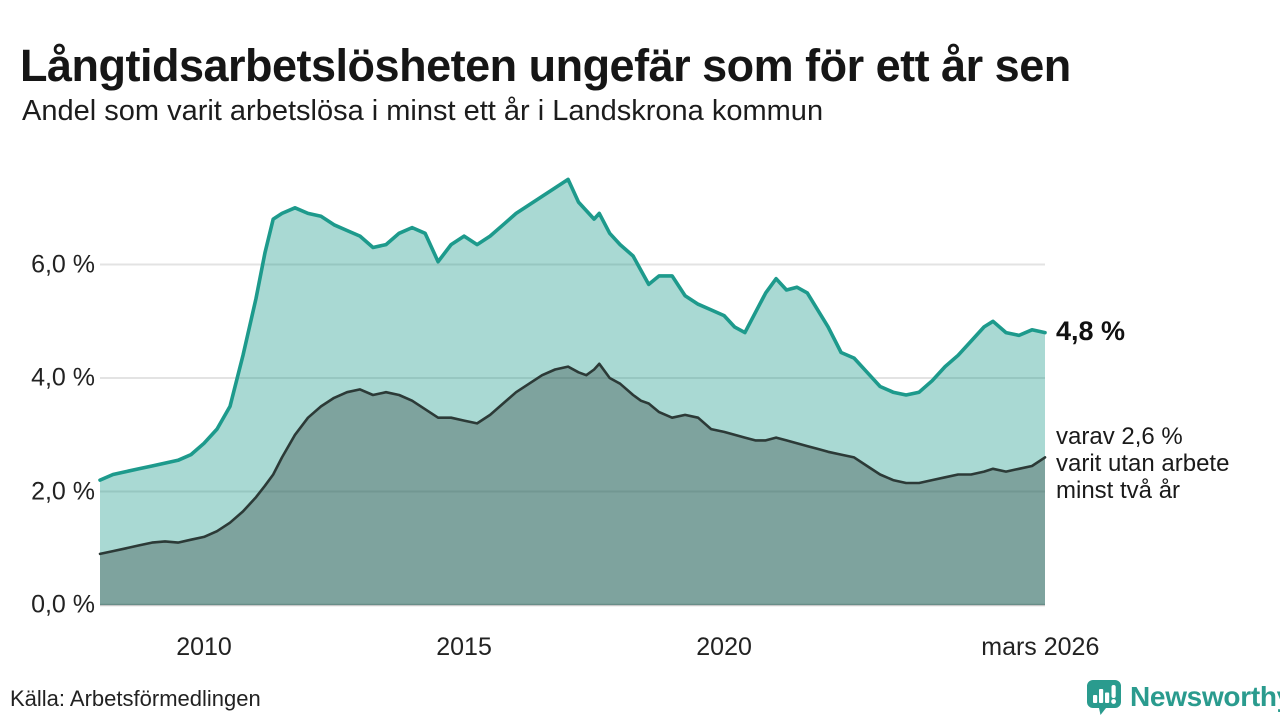 Image resolution: width=1280 pixels, height=720 pixels. Describe the element at coordinates (63, 604) in the screenshot. I see `y-tick-label: 0,0 %` at that location.